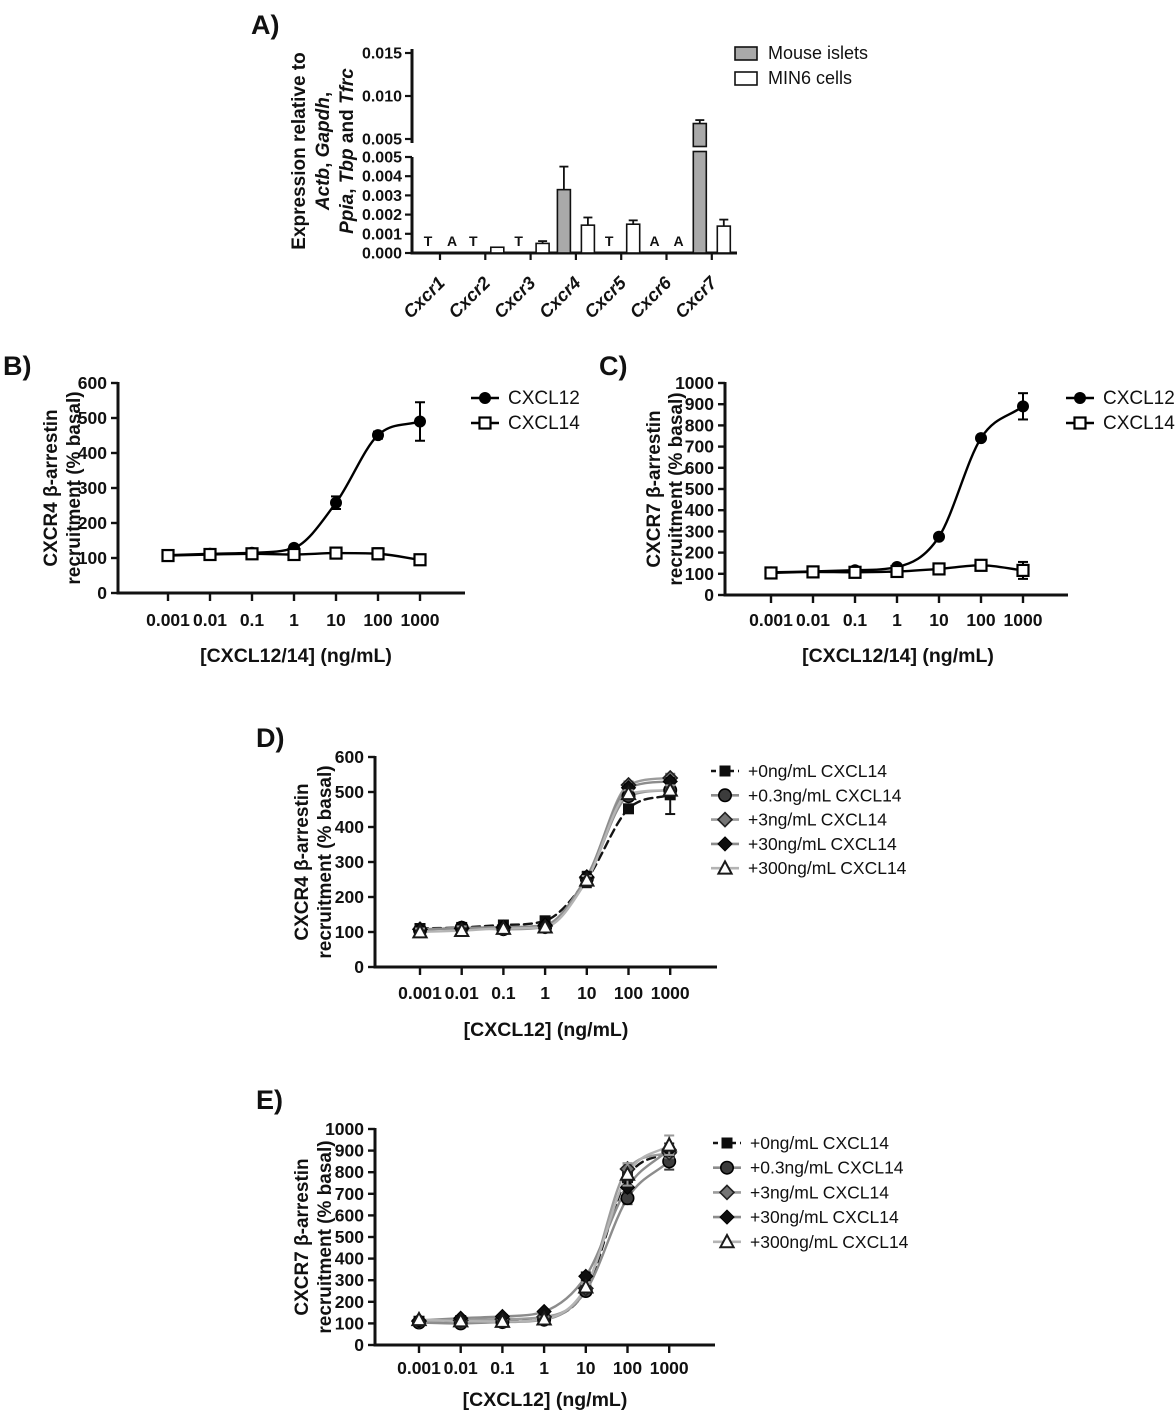 The height and width of the screenshot is (1413, 1176). What do you see at coordinates (424, 298) in the screenshot?
I see `x-tick-label: Cxcr1` at bounding box center [424, 298].